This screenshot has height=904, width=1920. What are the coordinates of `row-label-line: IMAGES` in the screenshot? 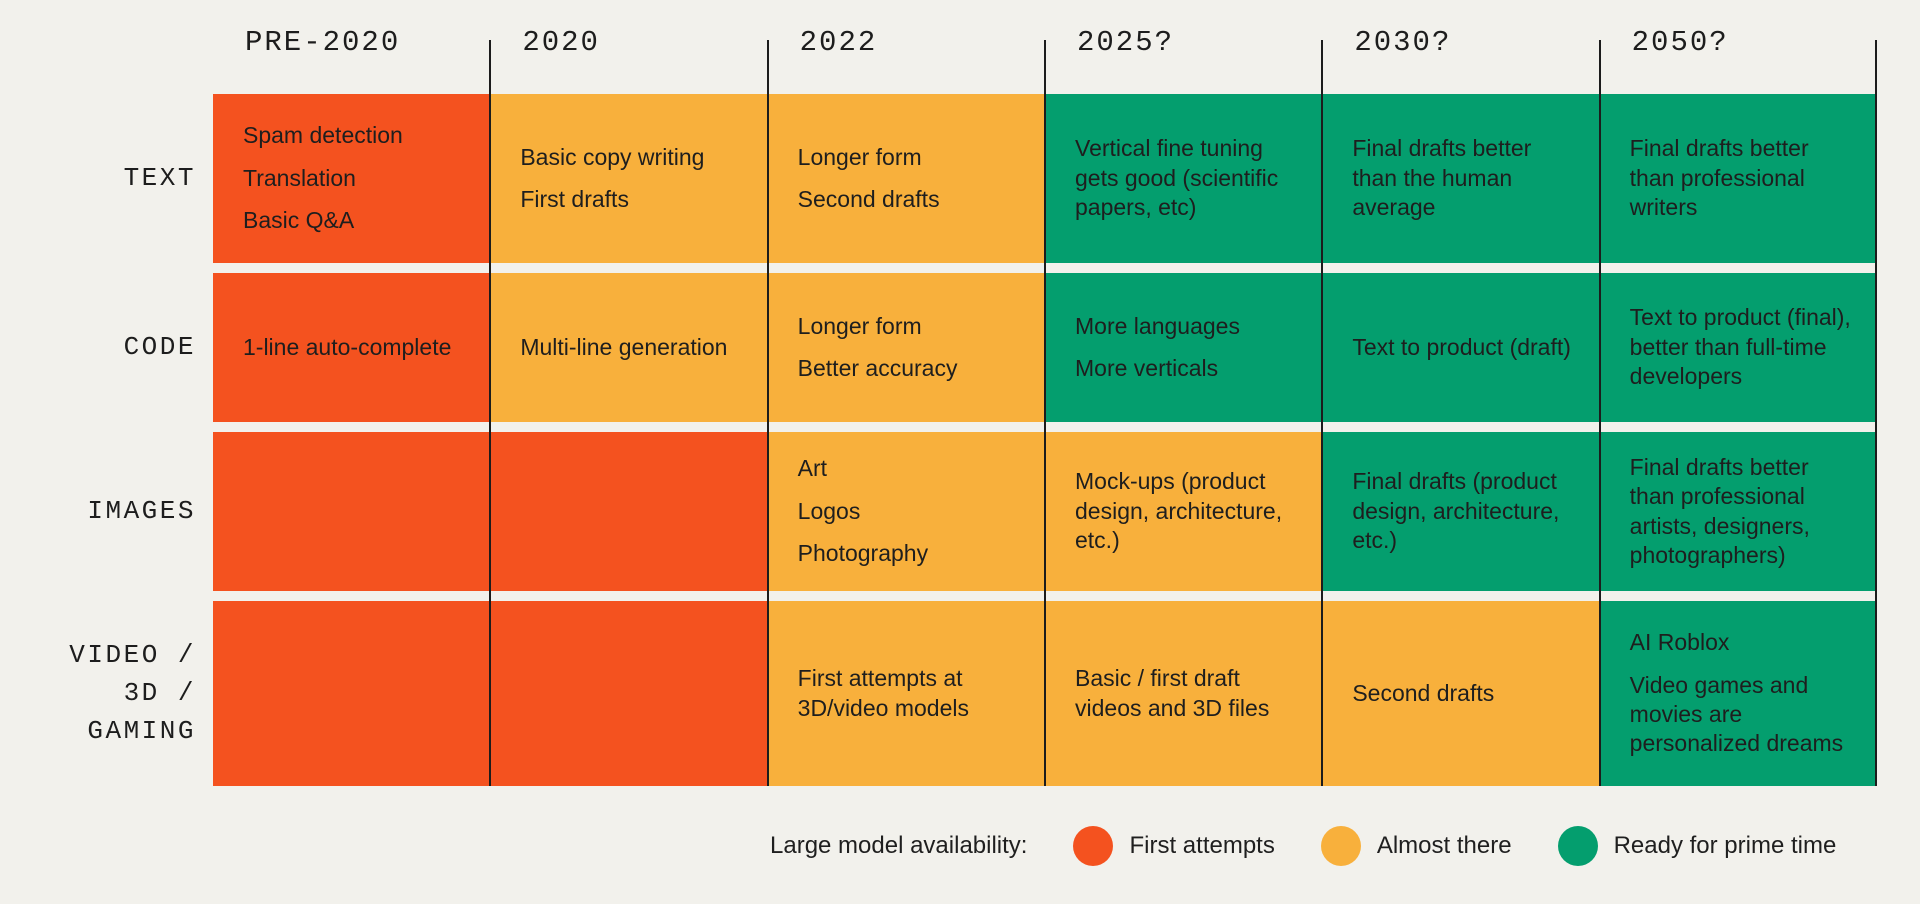 It's located at (141, 511).